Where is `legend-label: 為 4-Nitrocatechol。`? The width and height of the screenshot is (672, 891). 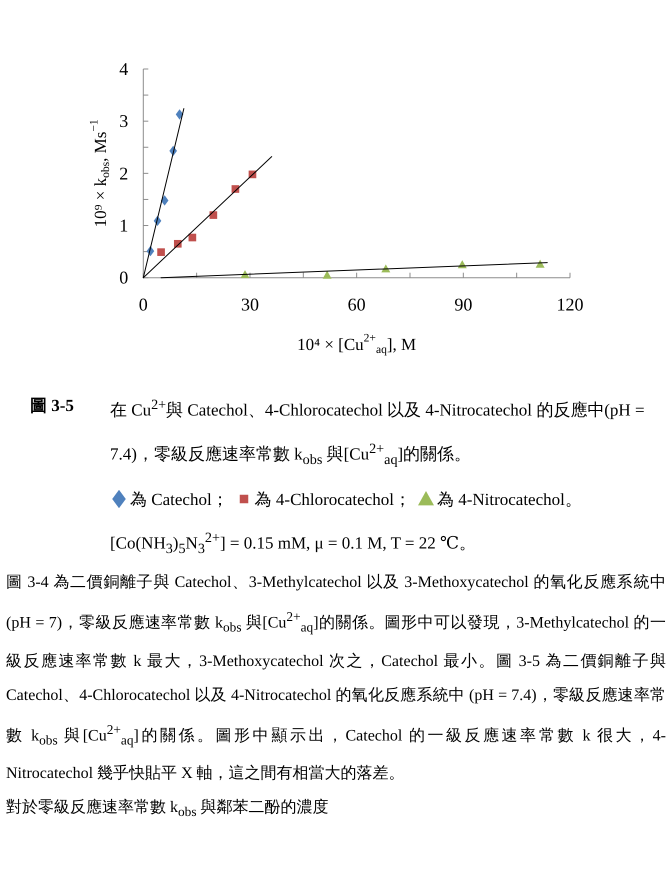
legend-label: 為 4-Nitrocatechol。 is located at coordinates (509, 499).